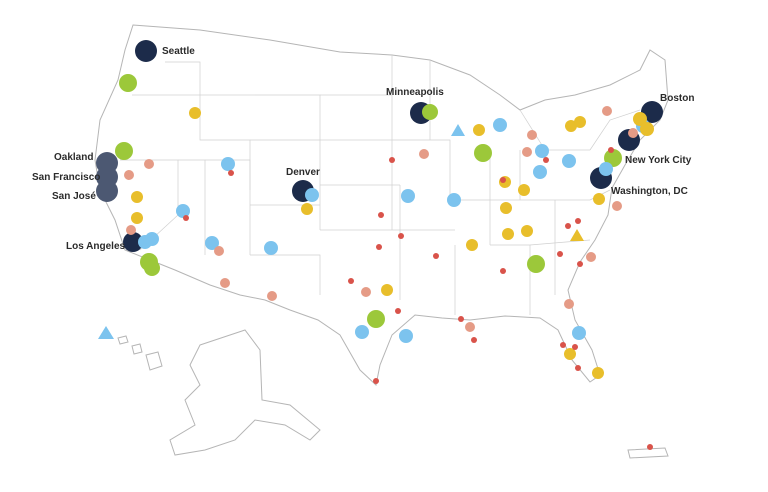 Image resolution: width=768 pixels, height=492 pixels. I want to click on city-label-denver: Denver, so click(303, 172).